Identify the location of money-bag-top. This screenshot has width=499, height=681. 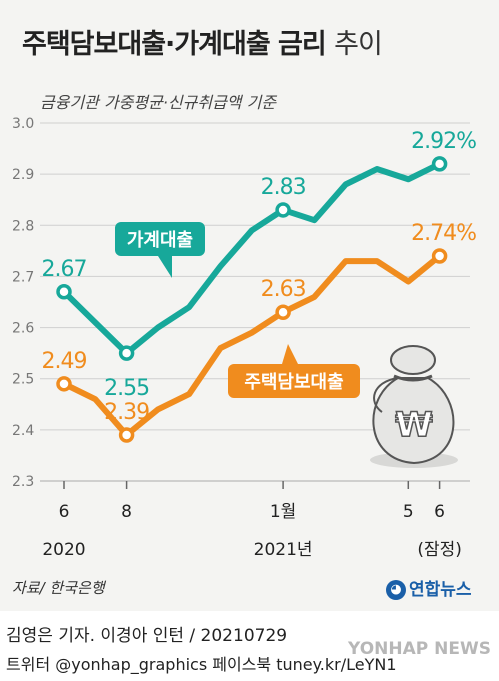
(413, 360).